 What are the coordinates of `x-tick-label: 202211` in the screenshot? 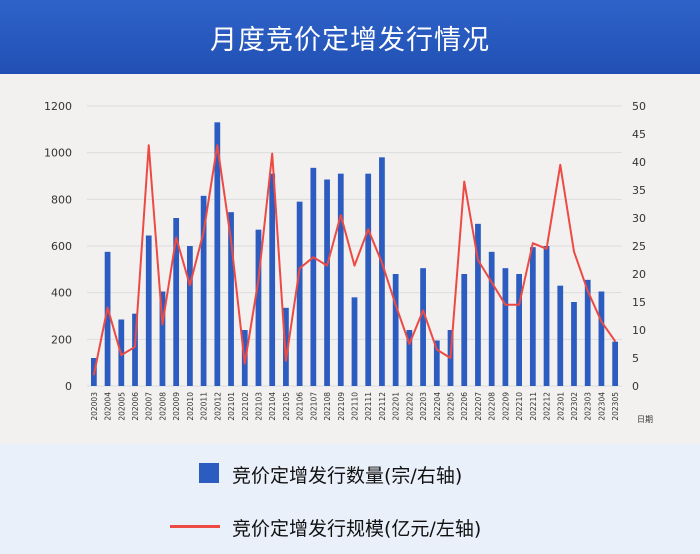 It's located at (533, 406).